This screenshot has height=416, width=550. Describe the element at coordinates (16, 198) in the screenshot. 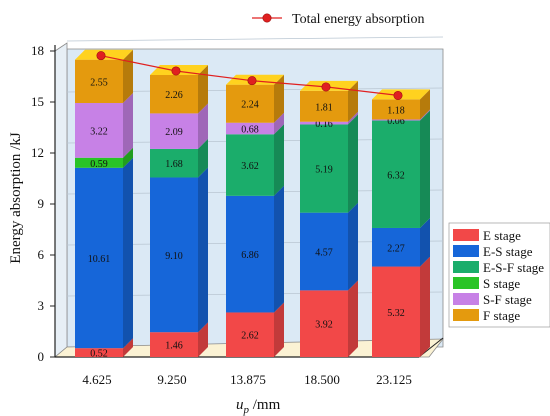

I see `y-axis-title: Energy absorption /kJ` at that location.